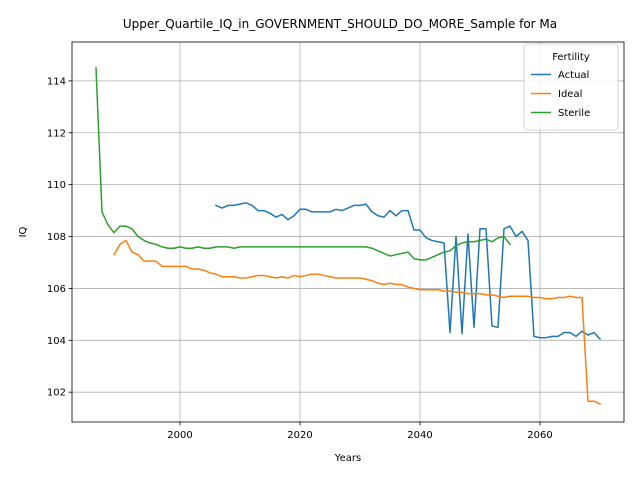  Describe the element at coordinates (179, 435) in the screenshot. I see `x-tick-label: 2000` at that location.